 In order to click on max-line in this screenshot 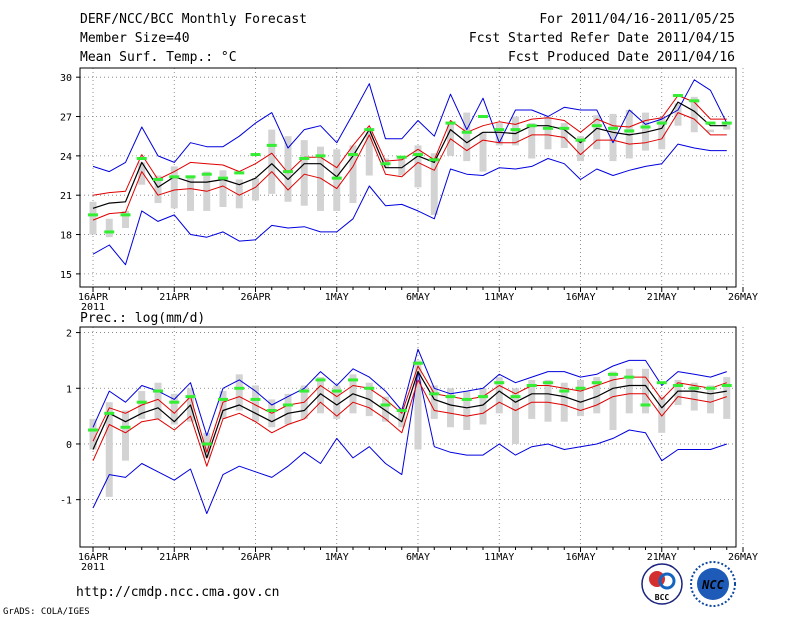, I will do `click(409, 392)`.